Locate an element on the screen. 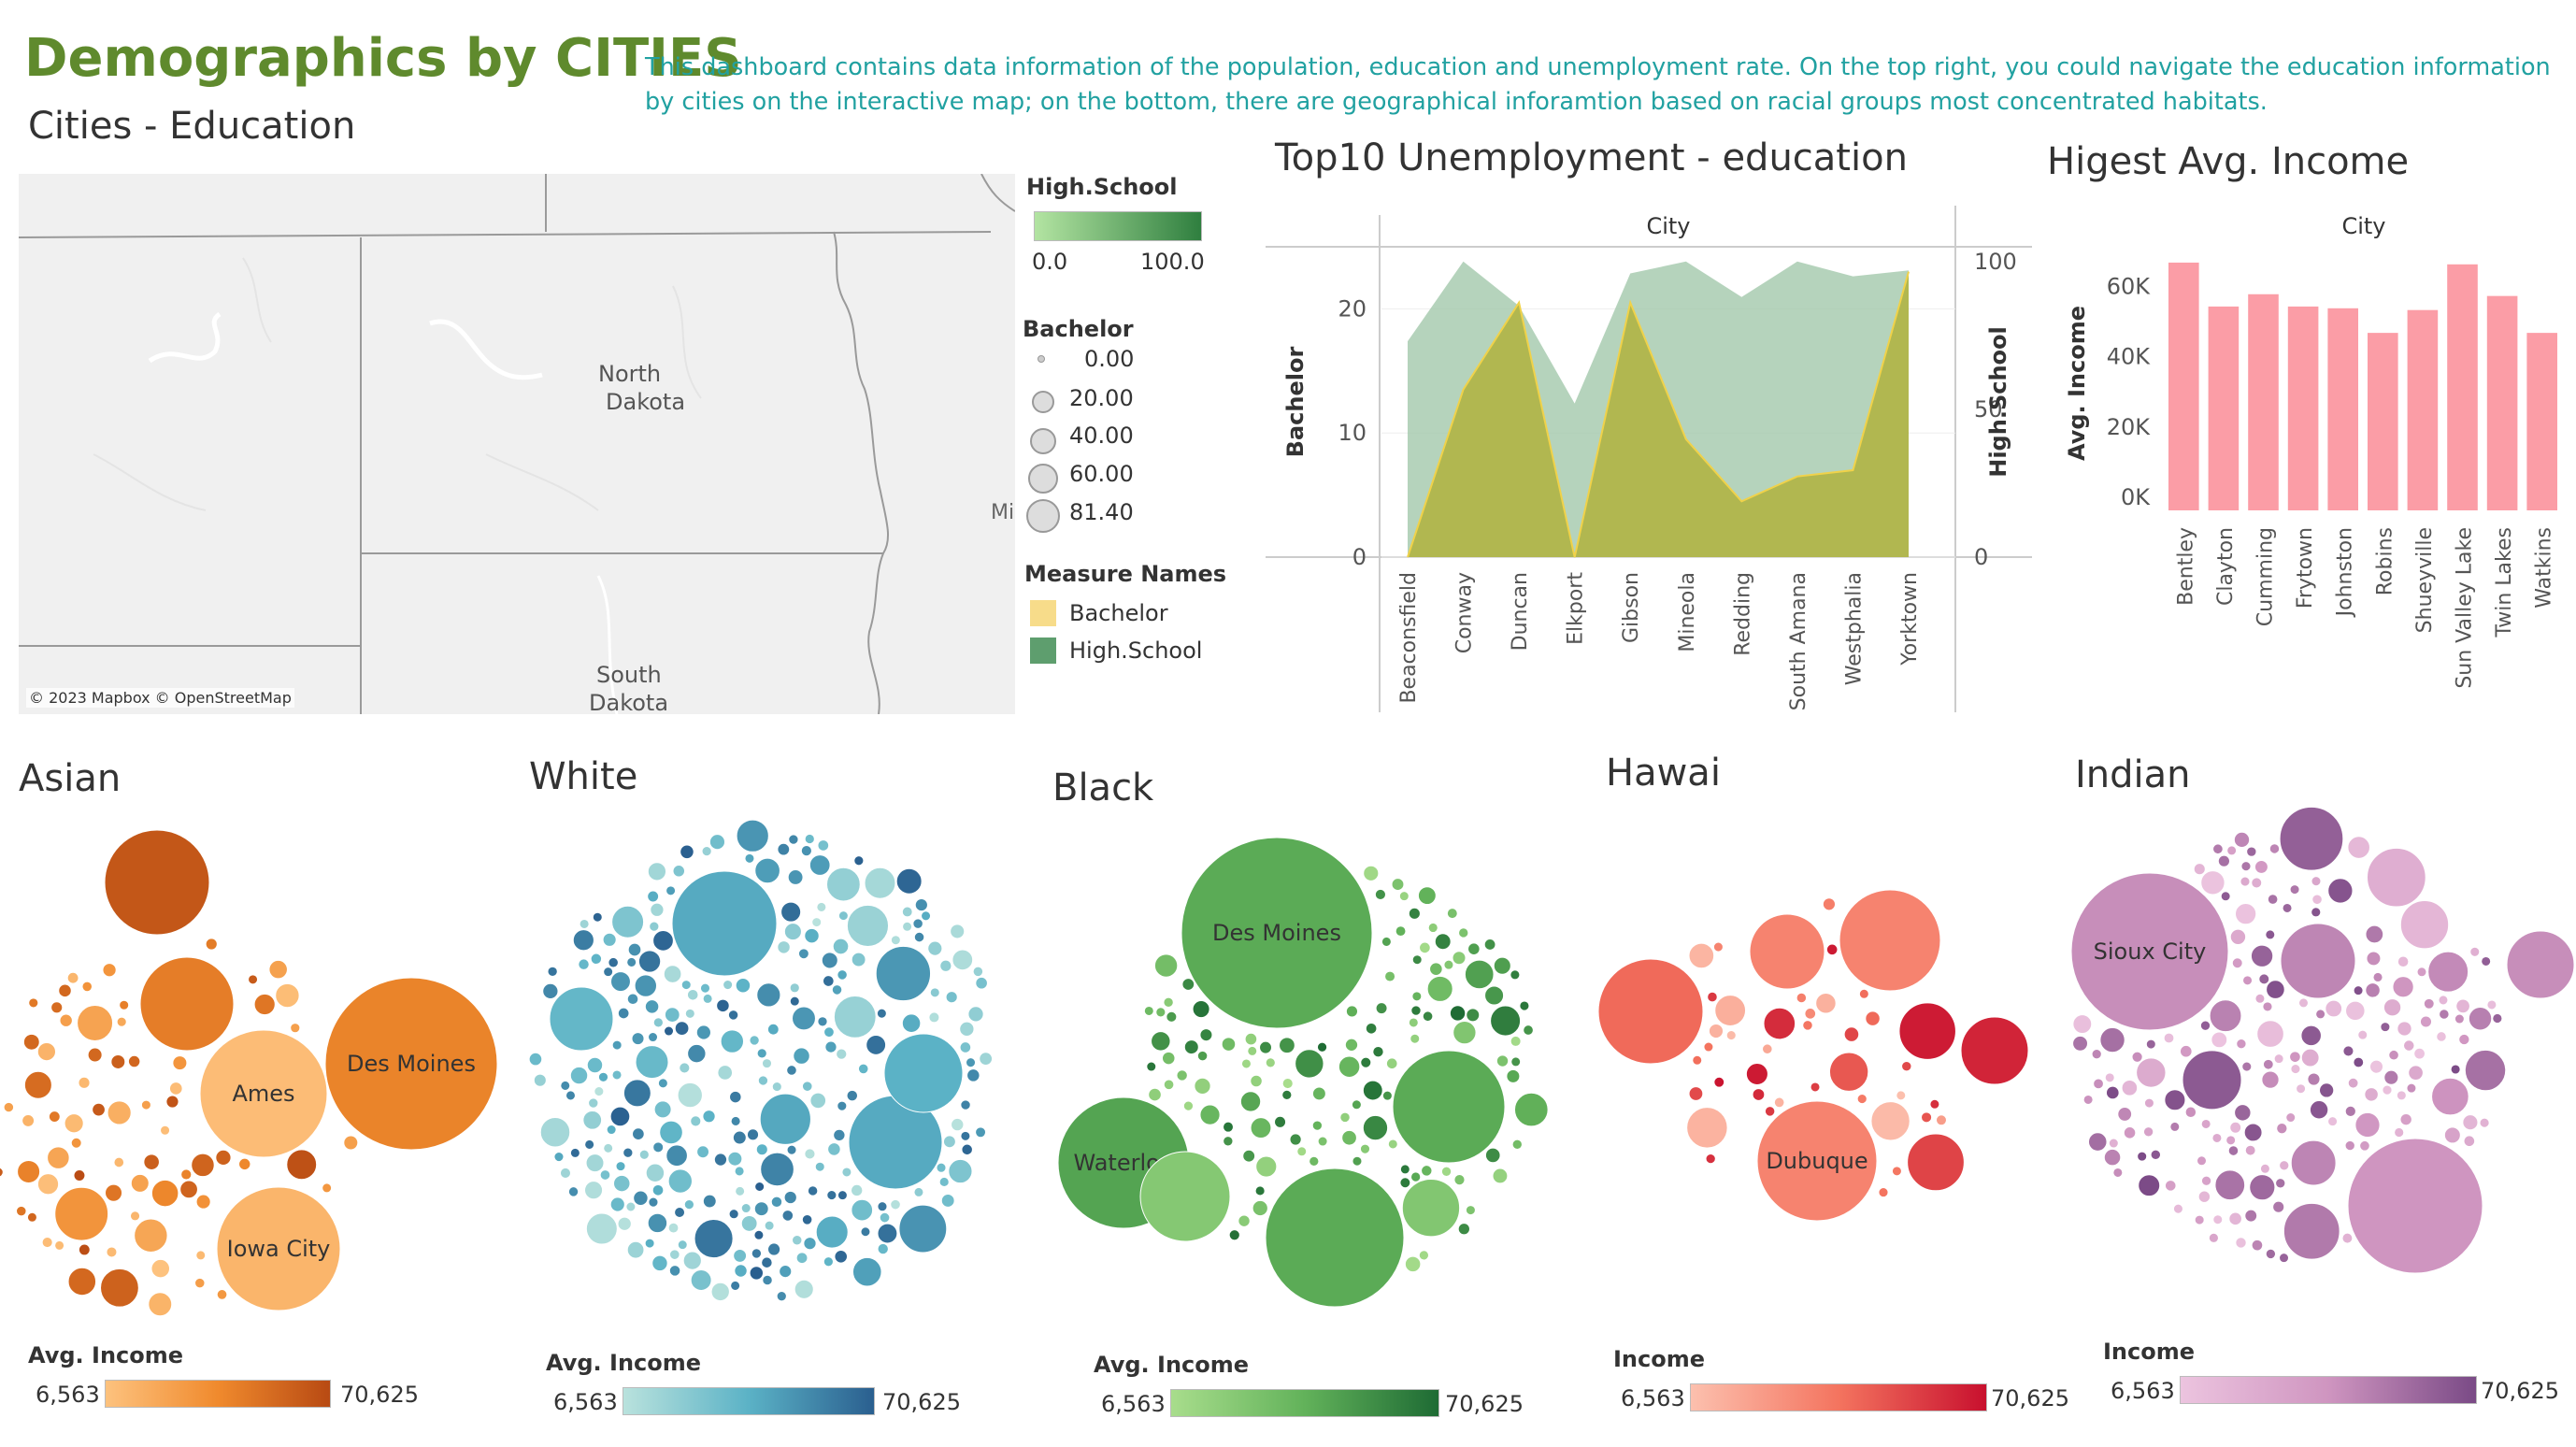  bar-tick-label: 0K is located at coordinates (2136, 497).